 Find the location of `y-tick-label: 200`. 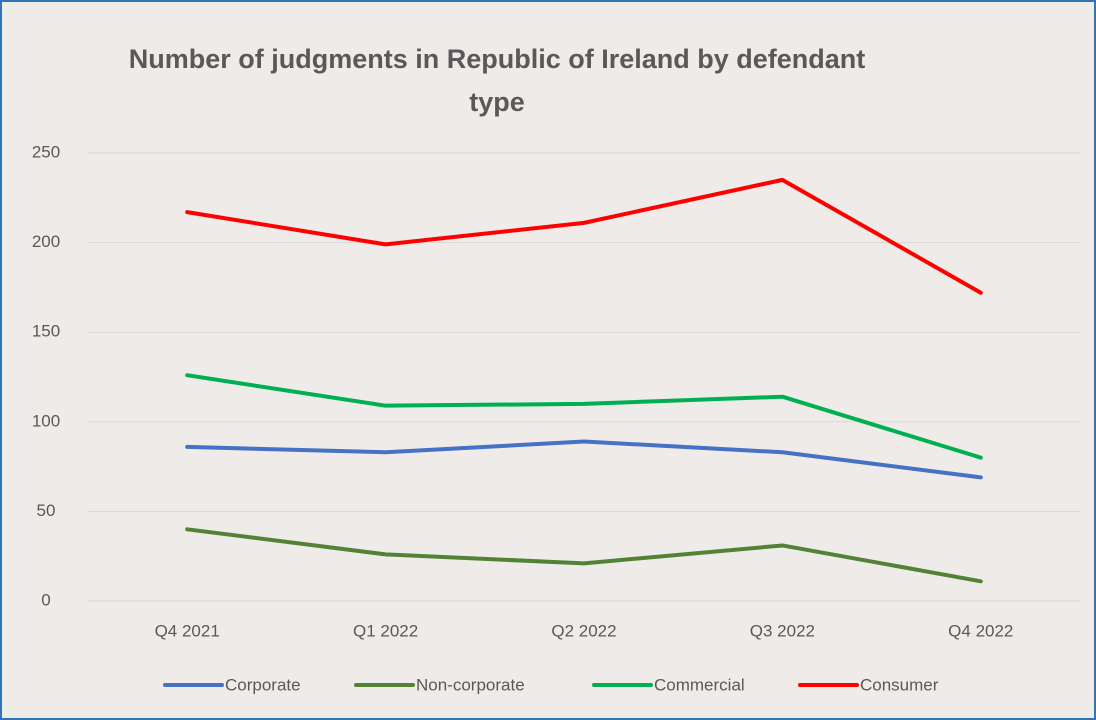

y-tick-label: 200 is located at coordinates (46, 241).